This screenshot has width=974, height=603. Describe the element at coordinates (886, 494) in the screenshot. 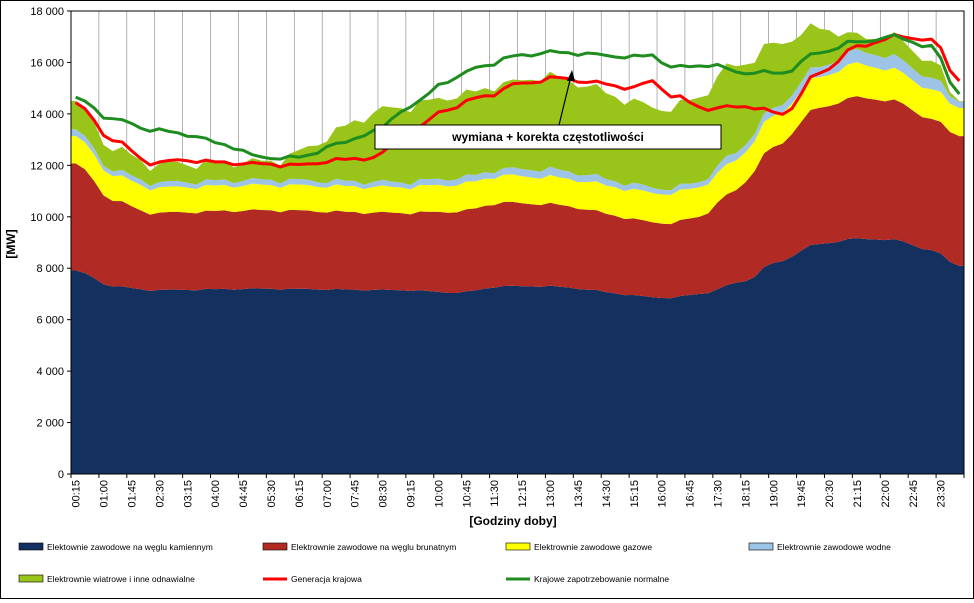

I see `x-tick-label: 22:00` at that location.